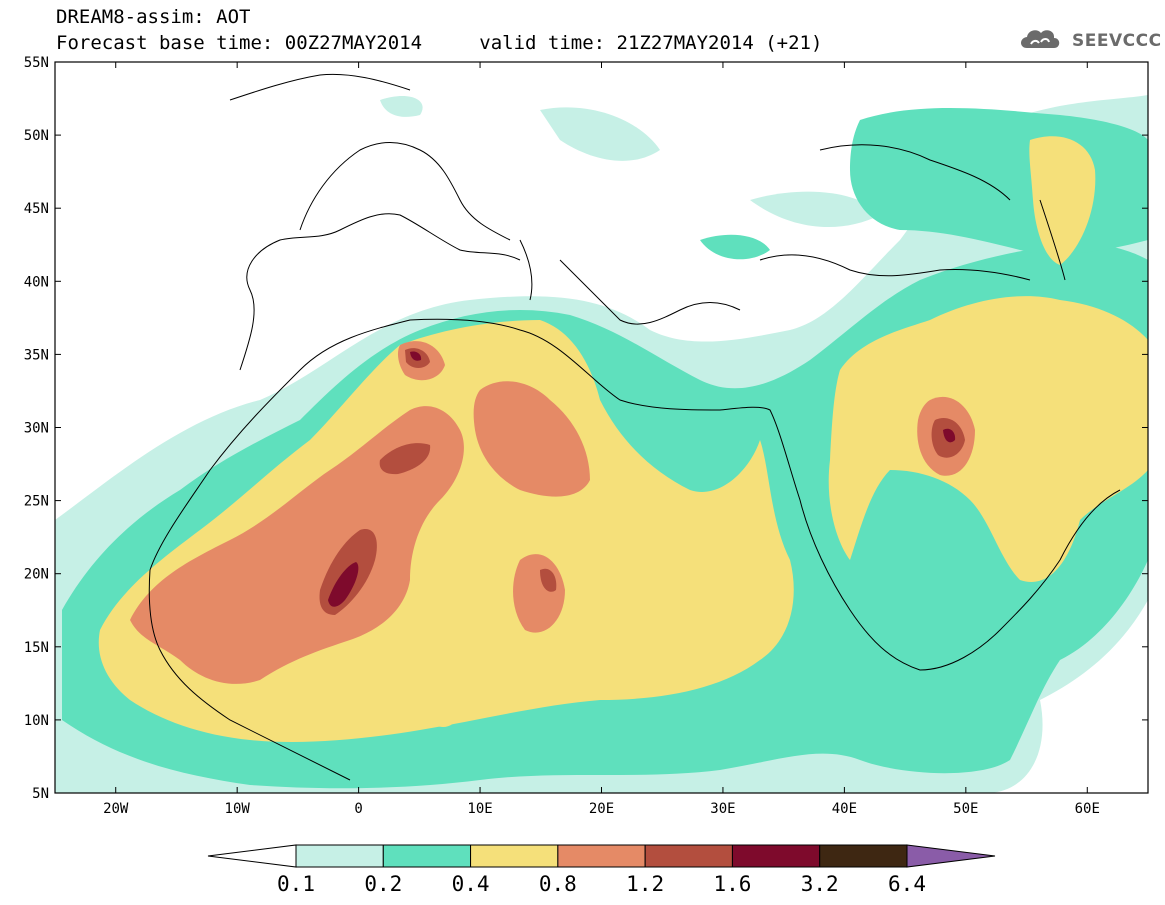 The image size is (1165, 905). Describe the element at coordinates (1087, 809) in the screenshot. I see `lon-label: 60E` at that location.